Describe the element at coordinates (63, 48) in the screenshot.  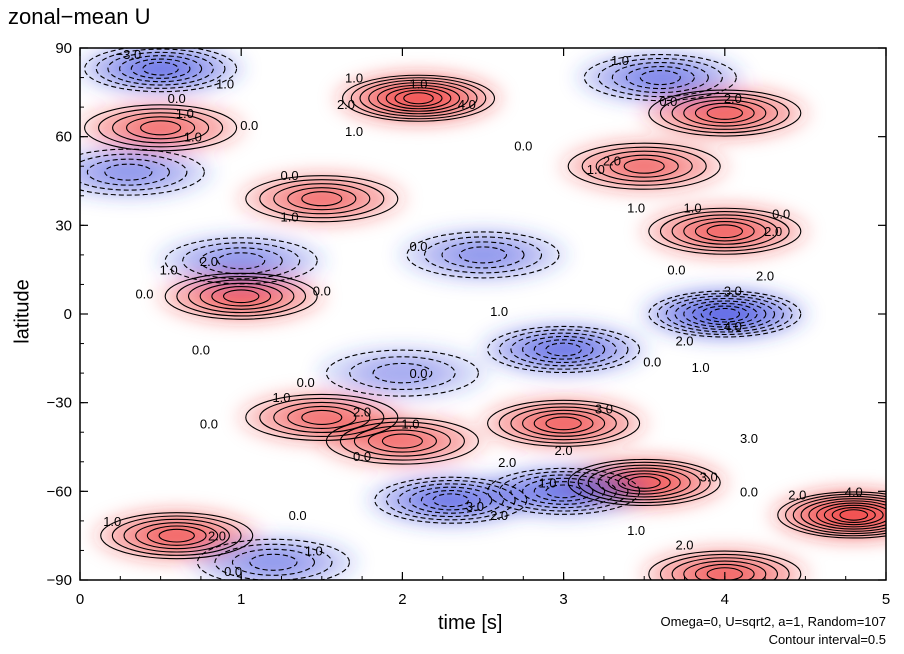
I see `y-tick-label: 90` at that location.